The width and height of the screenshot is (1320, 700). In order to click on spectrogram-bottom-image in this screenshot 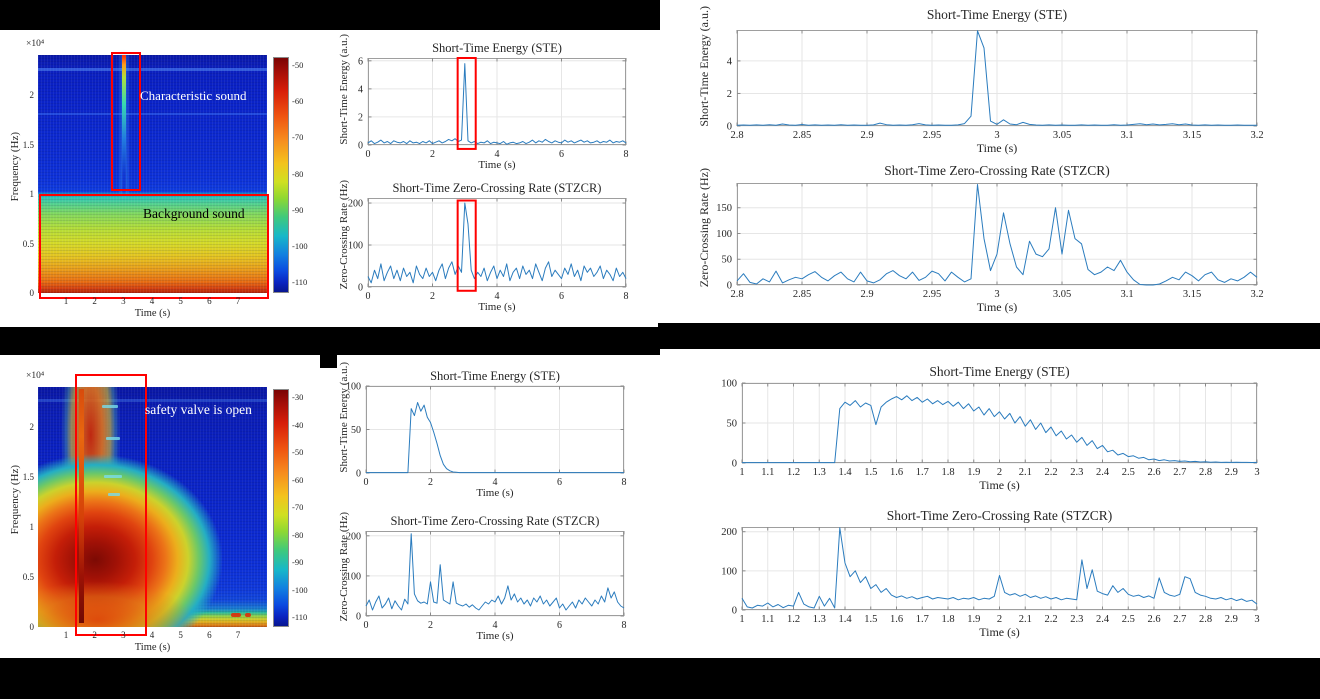, I will do `click(152, 507)`.